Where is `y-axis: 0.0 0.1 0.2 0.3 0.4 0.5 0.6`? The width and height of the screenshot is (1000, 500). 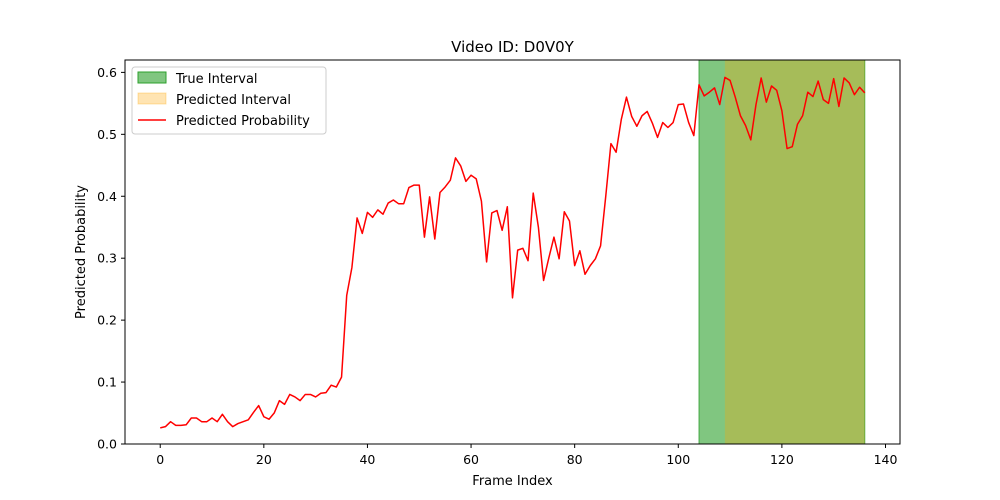 y-axis: 0.0 0.1 0.2 0.3 0.4 0.5 0.6 is located at coordinates (111, 258).